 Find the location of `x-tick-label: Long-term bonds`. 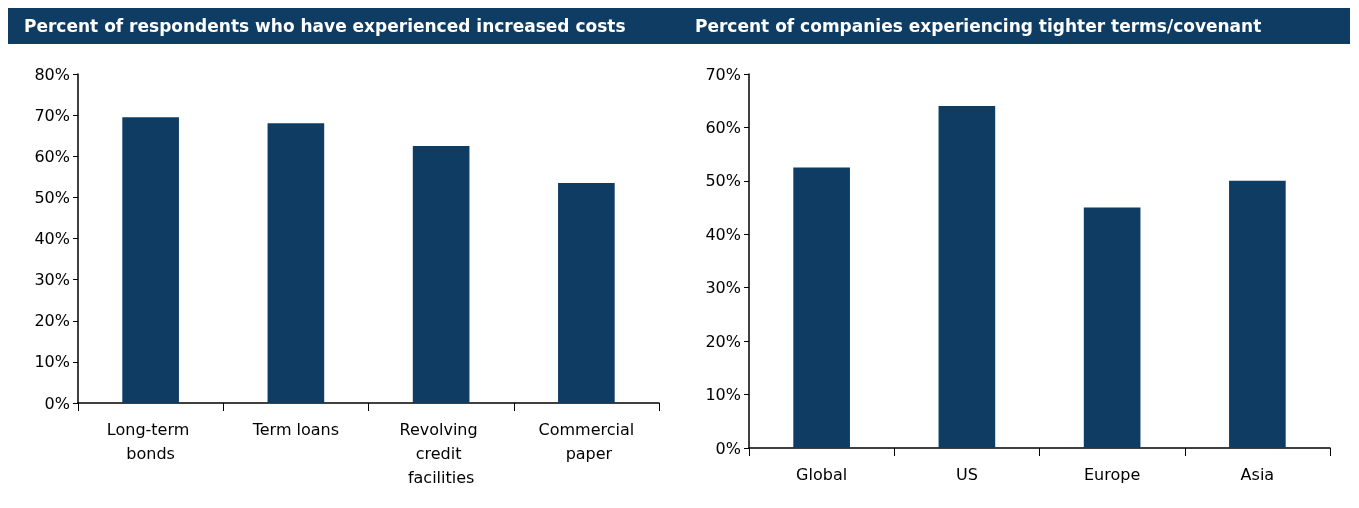

x-tick-label: Long-term bonds is located at coordinates (150, 441).